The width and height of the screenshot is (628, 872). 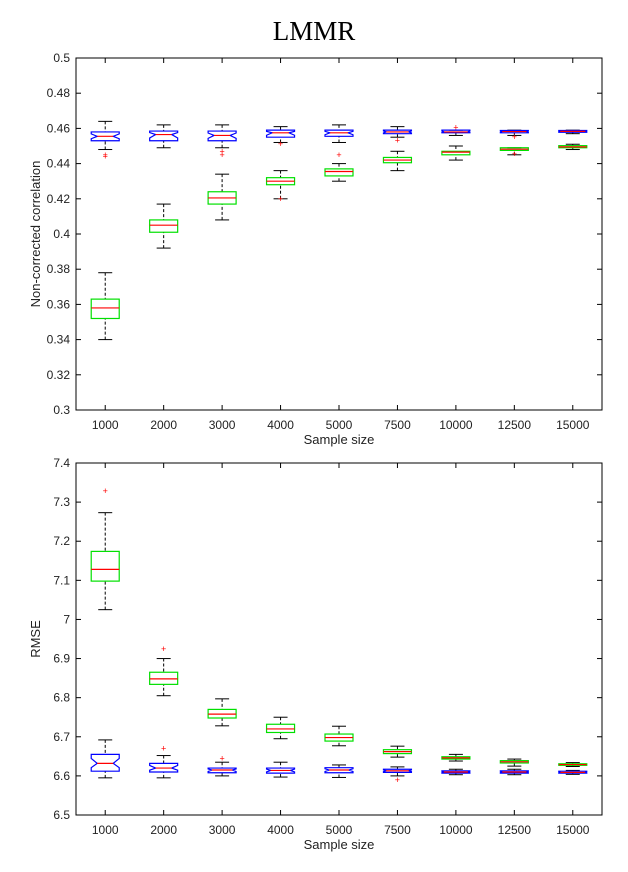 I want to click on y-tick-label: 0.46, so click(x=59, y=128).